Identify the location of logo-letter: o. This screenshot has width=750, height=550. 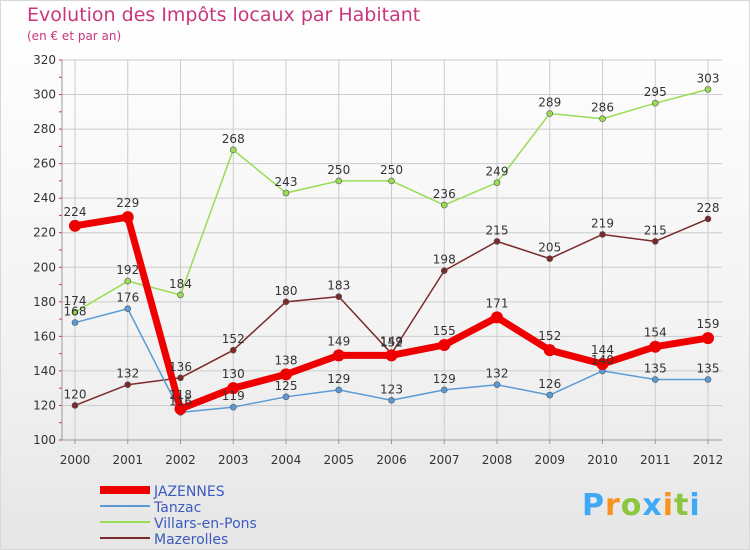
(631, 505).